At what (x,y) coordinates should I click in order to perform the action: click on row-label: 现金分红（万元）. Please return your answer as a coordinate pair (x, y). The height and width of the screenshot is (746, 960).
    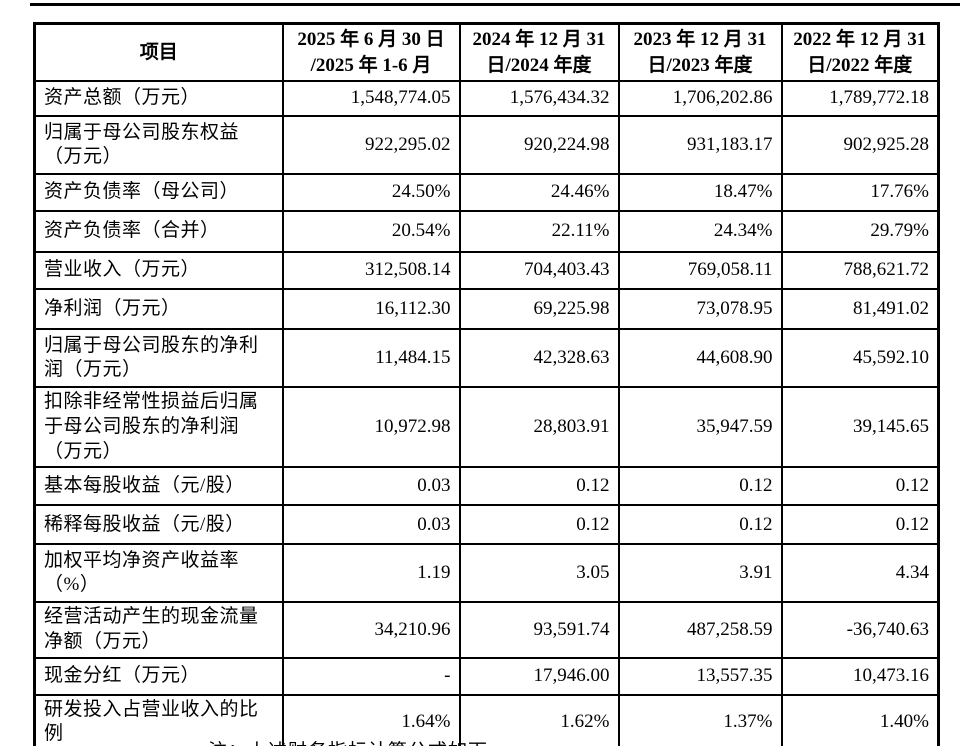
    Looking at the image, I should click on (158, 676).